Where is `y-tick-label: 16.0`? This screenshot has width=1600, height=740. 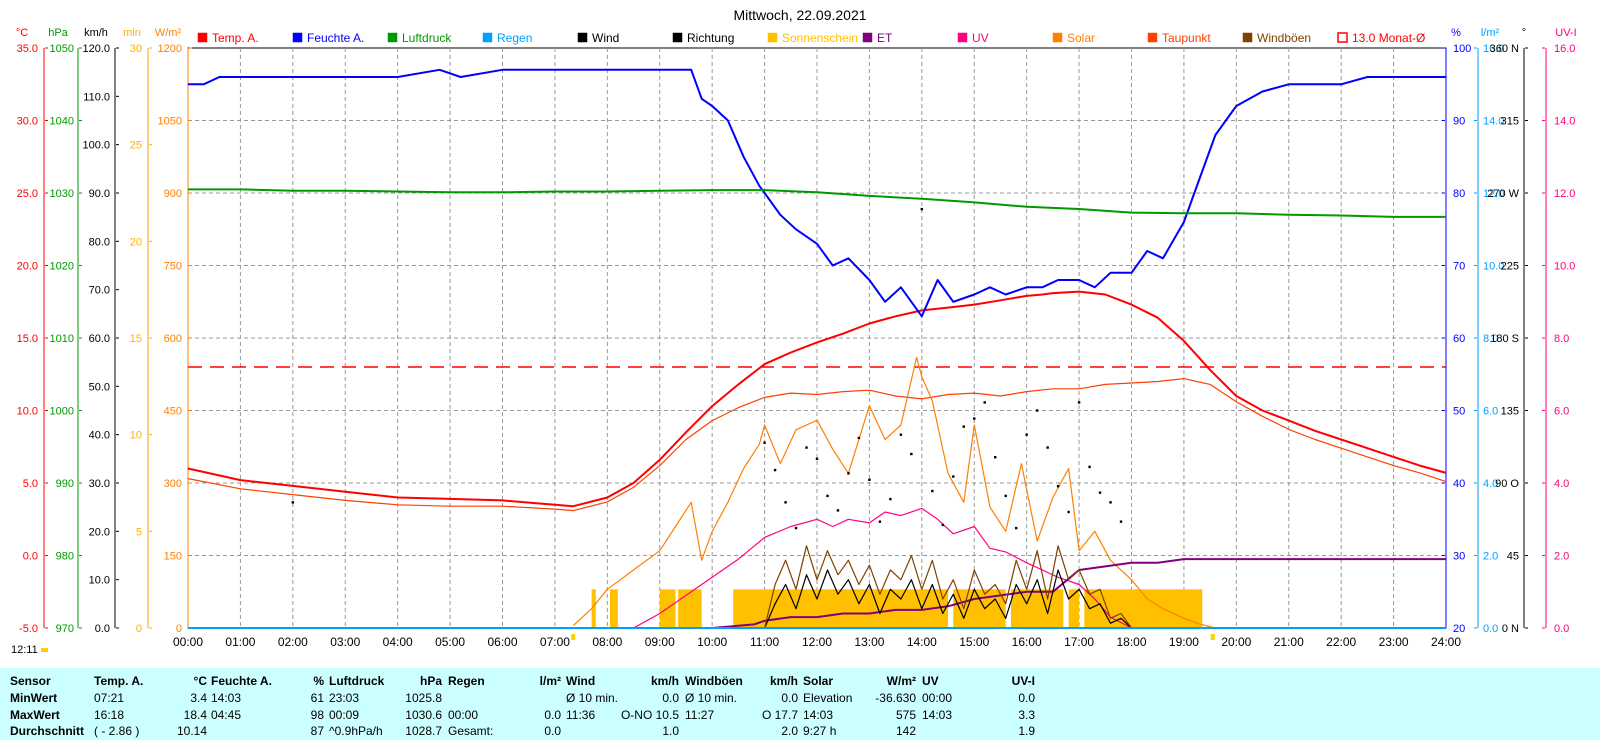 y-tick-label: 16.0 is located at coordinates (1493, 49).